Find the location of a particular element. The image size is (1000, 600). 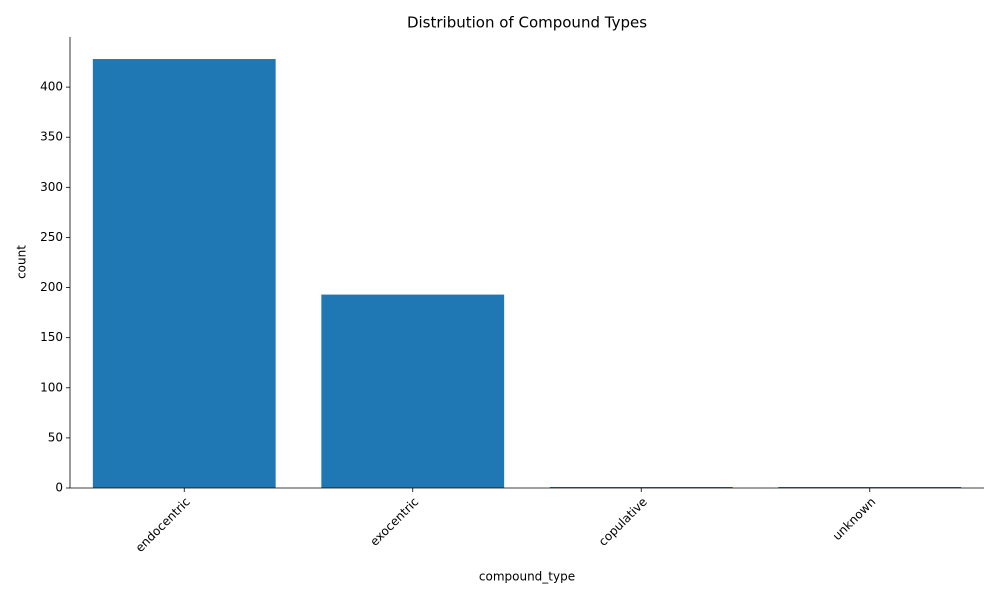

y-tick-label: 250 is located at coordinates (51, 237).